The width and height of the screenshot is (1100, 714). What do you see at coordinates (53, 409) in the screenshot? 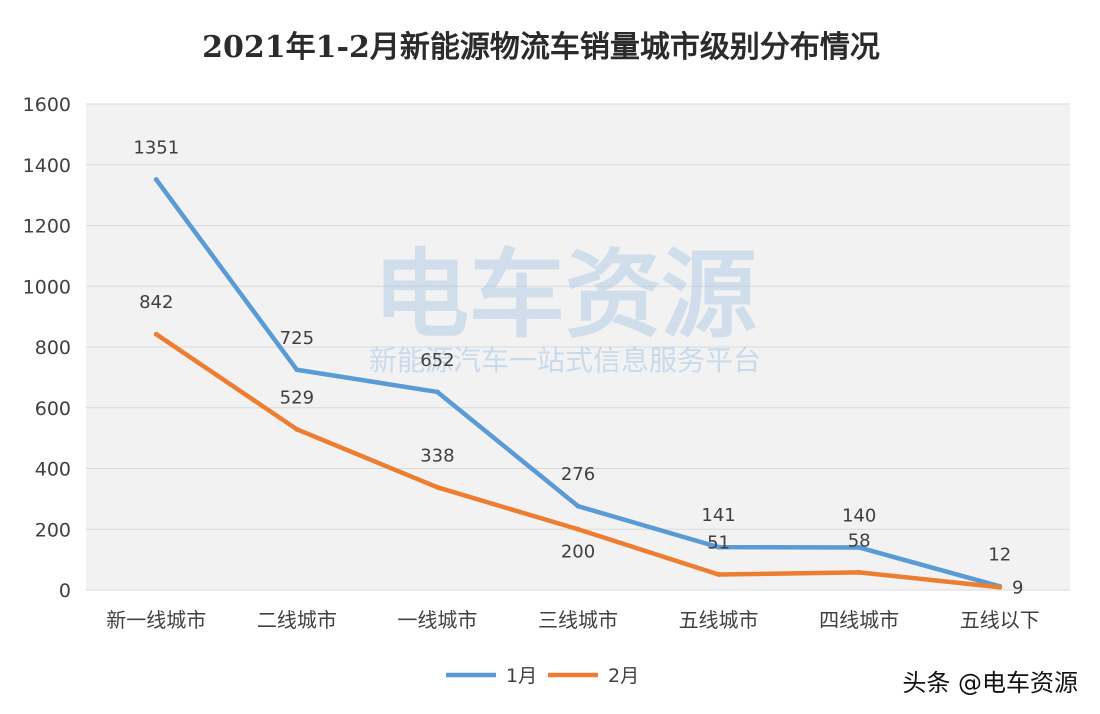
I see `y-tick-label: 600` at bounding box center [53, 409].